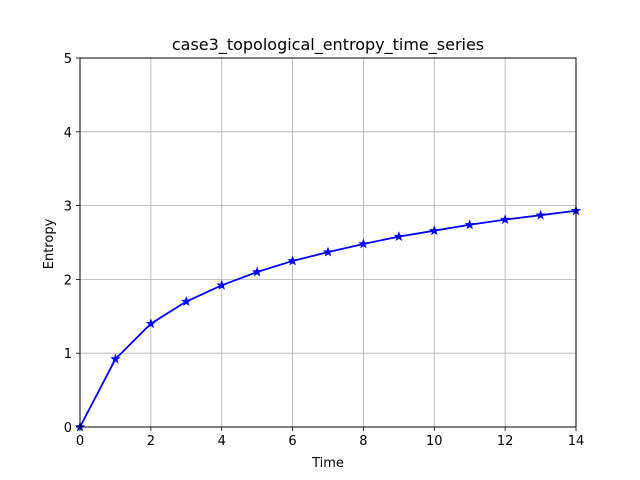  I want to click on y-tick-label: 1, so click(68, 354).